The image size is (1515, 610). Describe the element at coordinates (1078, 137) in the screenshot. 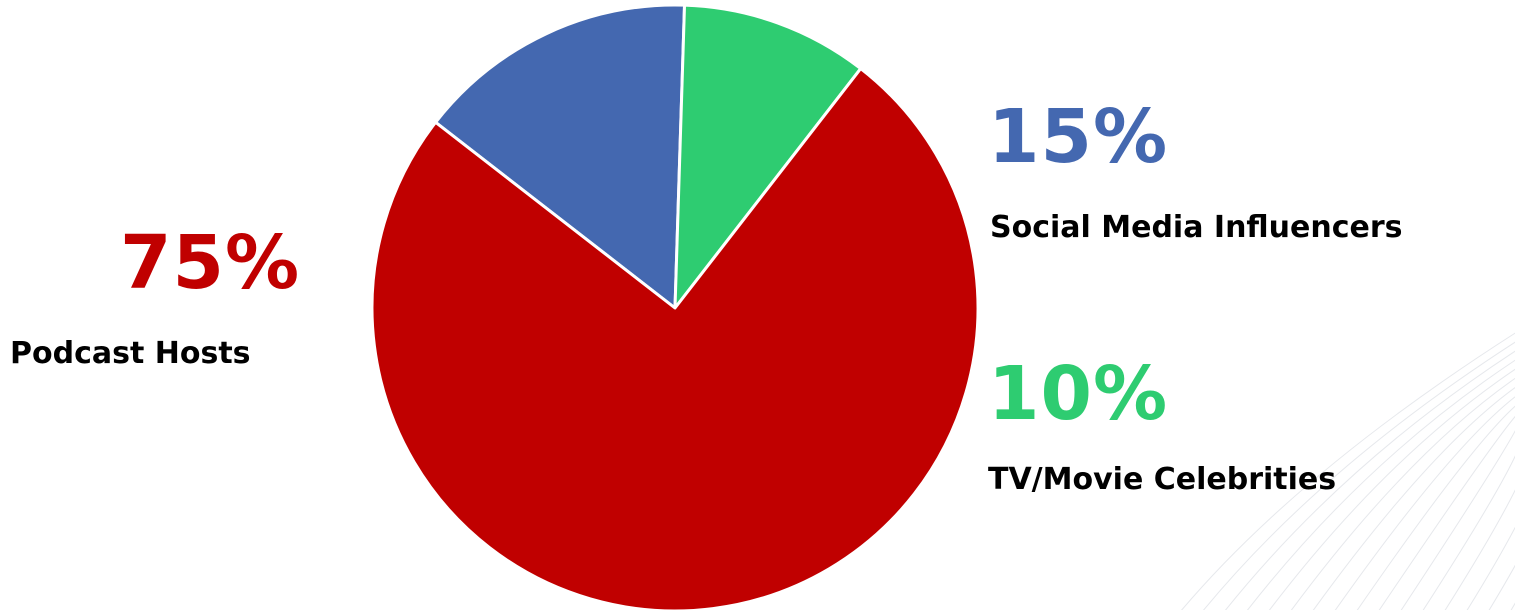

I see `slice-percent-social-media-influencers: 15%` at that location.